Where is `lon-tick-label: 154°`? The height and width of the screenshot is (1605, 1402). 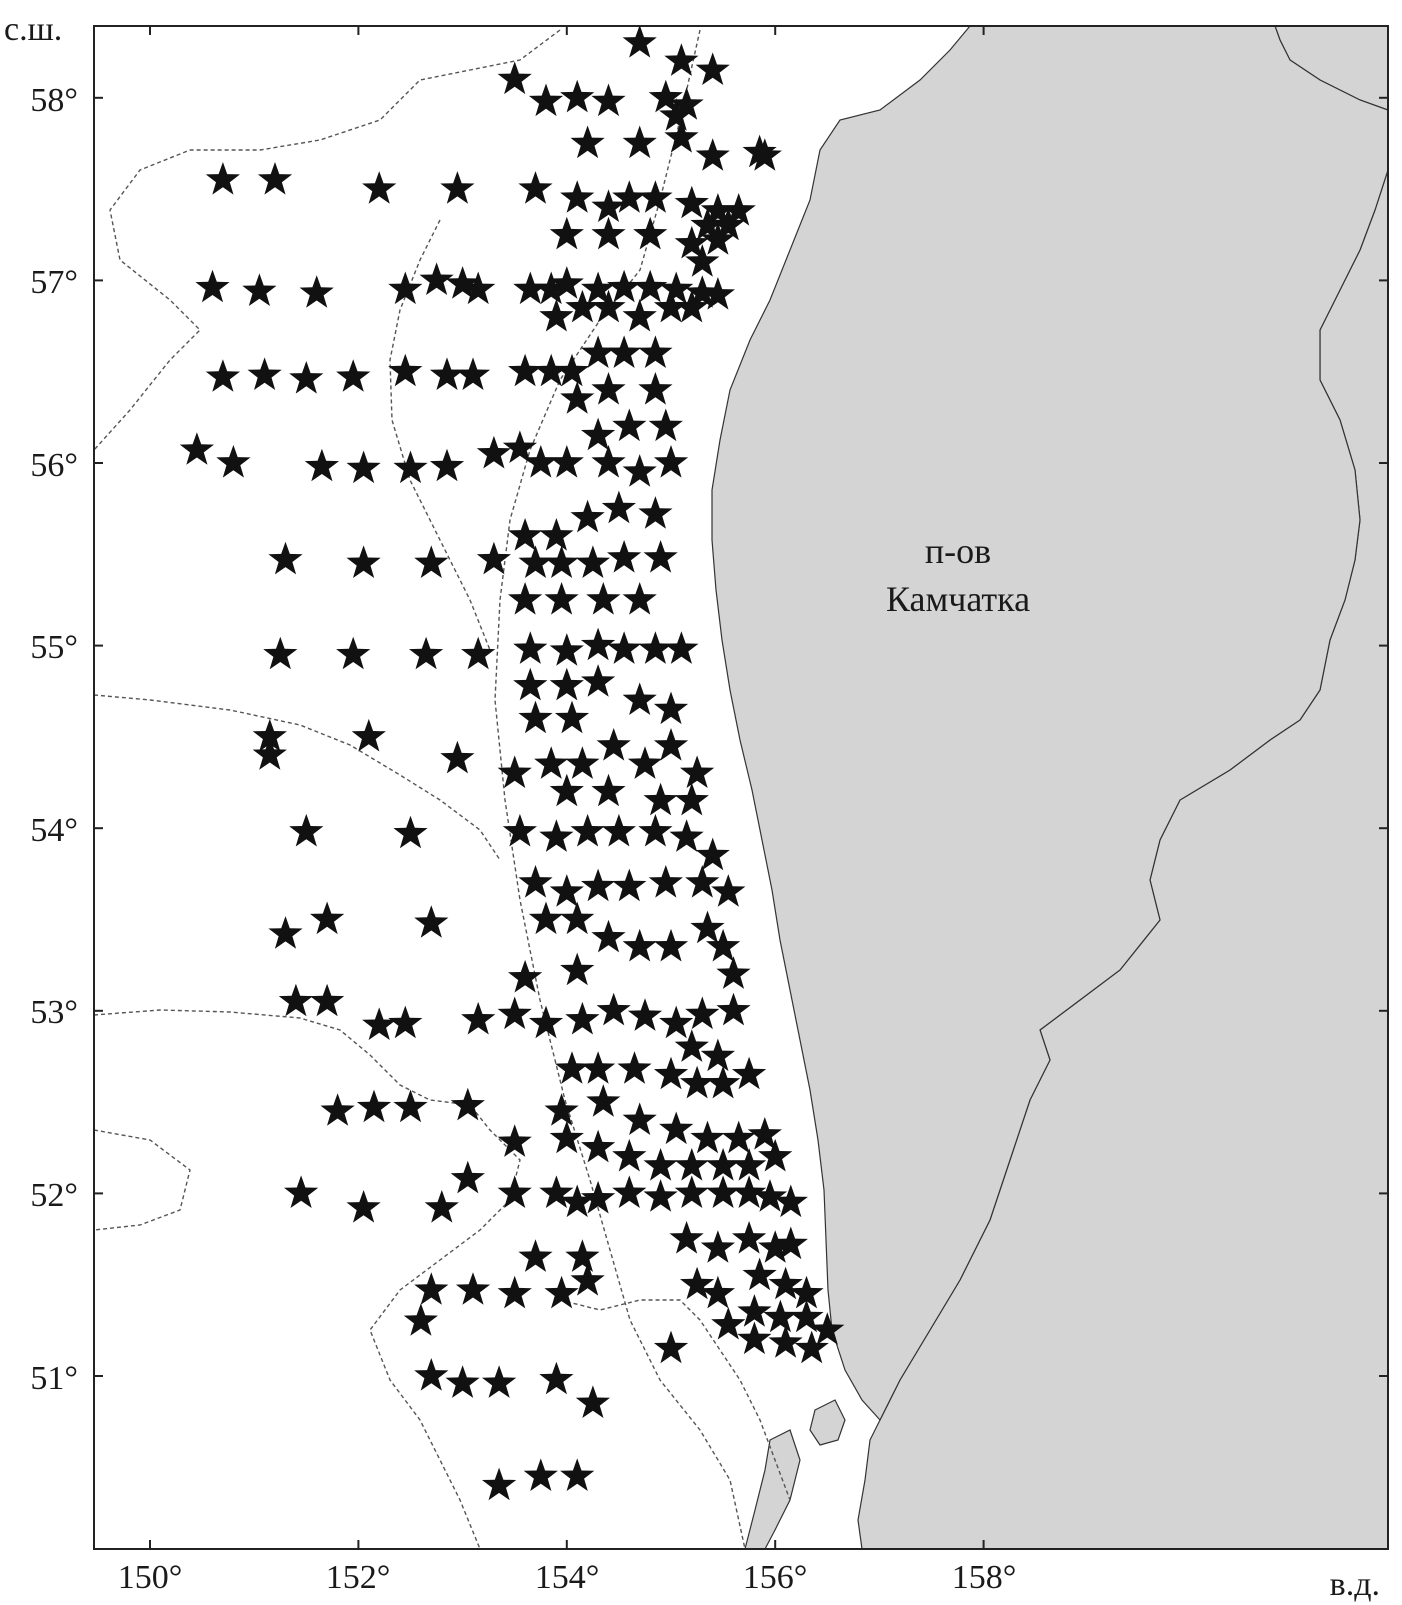 lon-tick-label: 154° is located at coordinates (567, 1577).